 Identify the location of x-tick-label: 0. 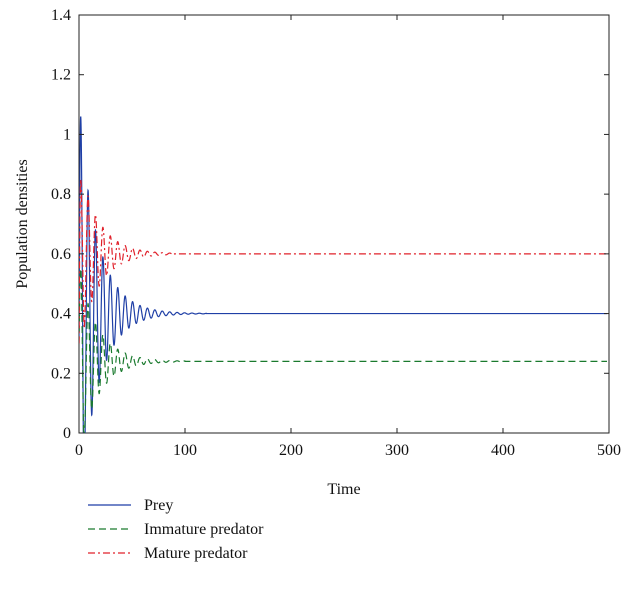
(79, 450).